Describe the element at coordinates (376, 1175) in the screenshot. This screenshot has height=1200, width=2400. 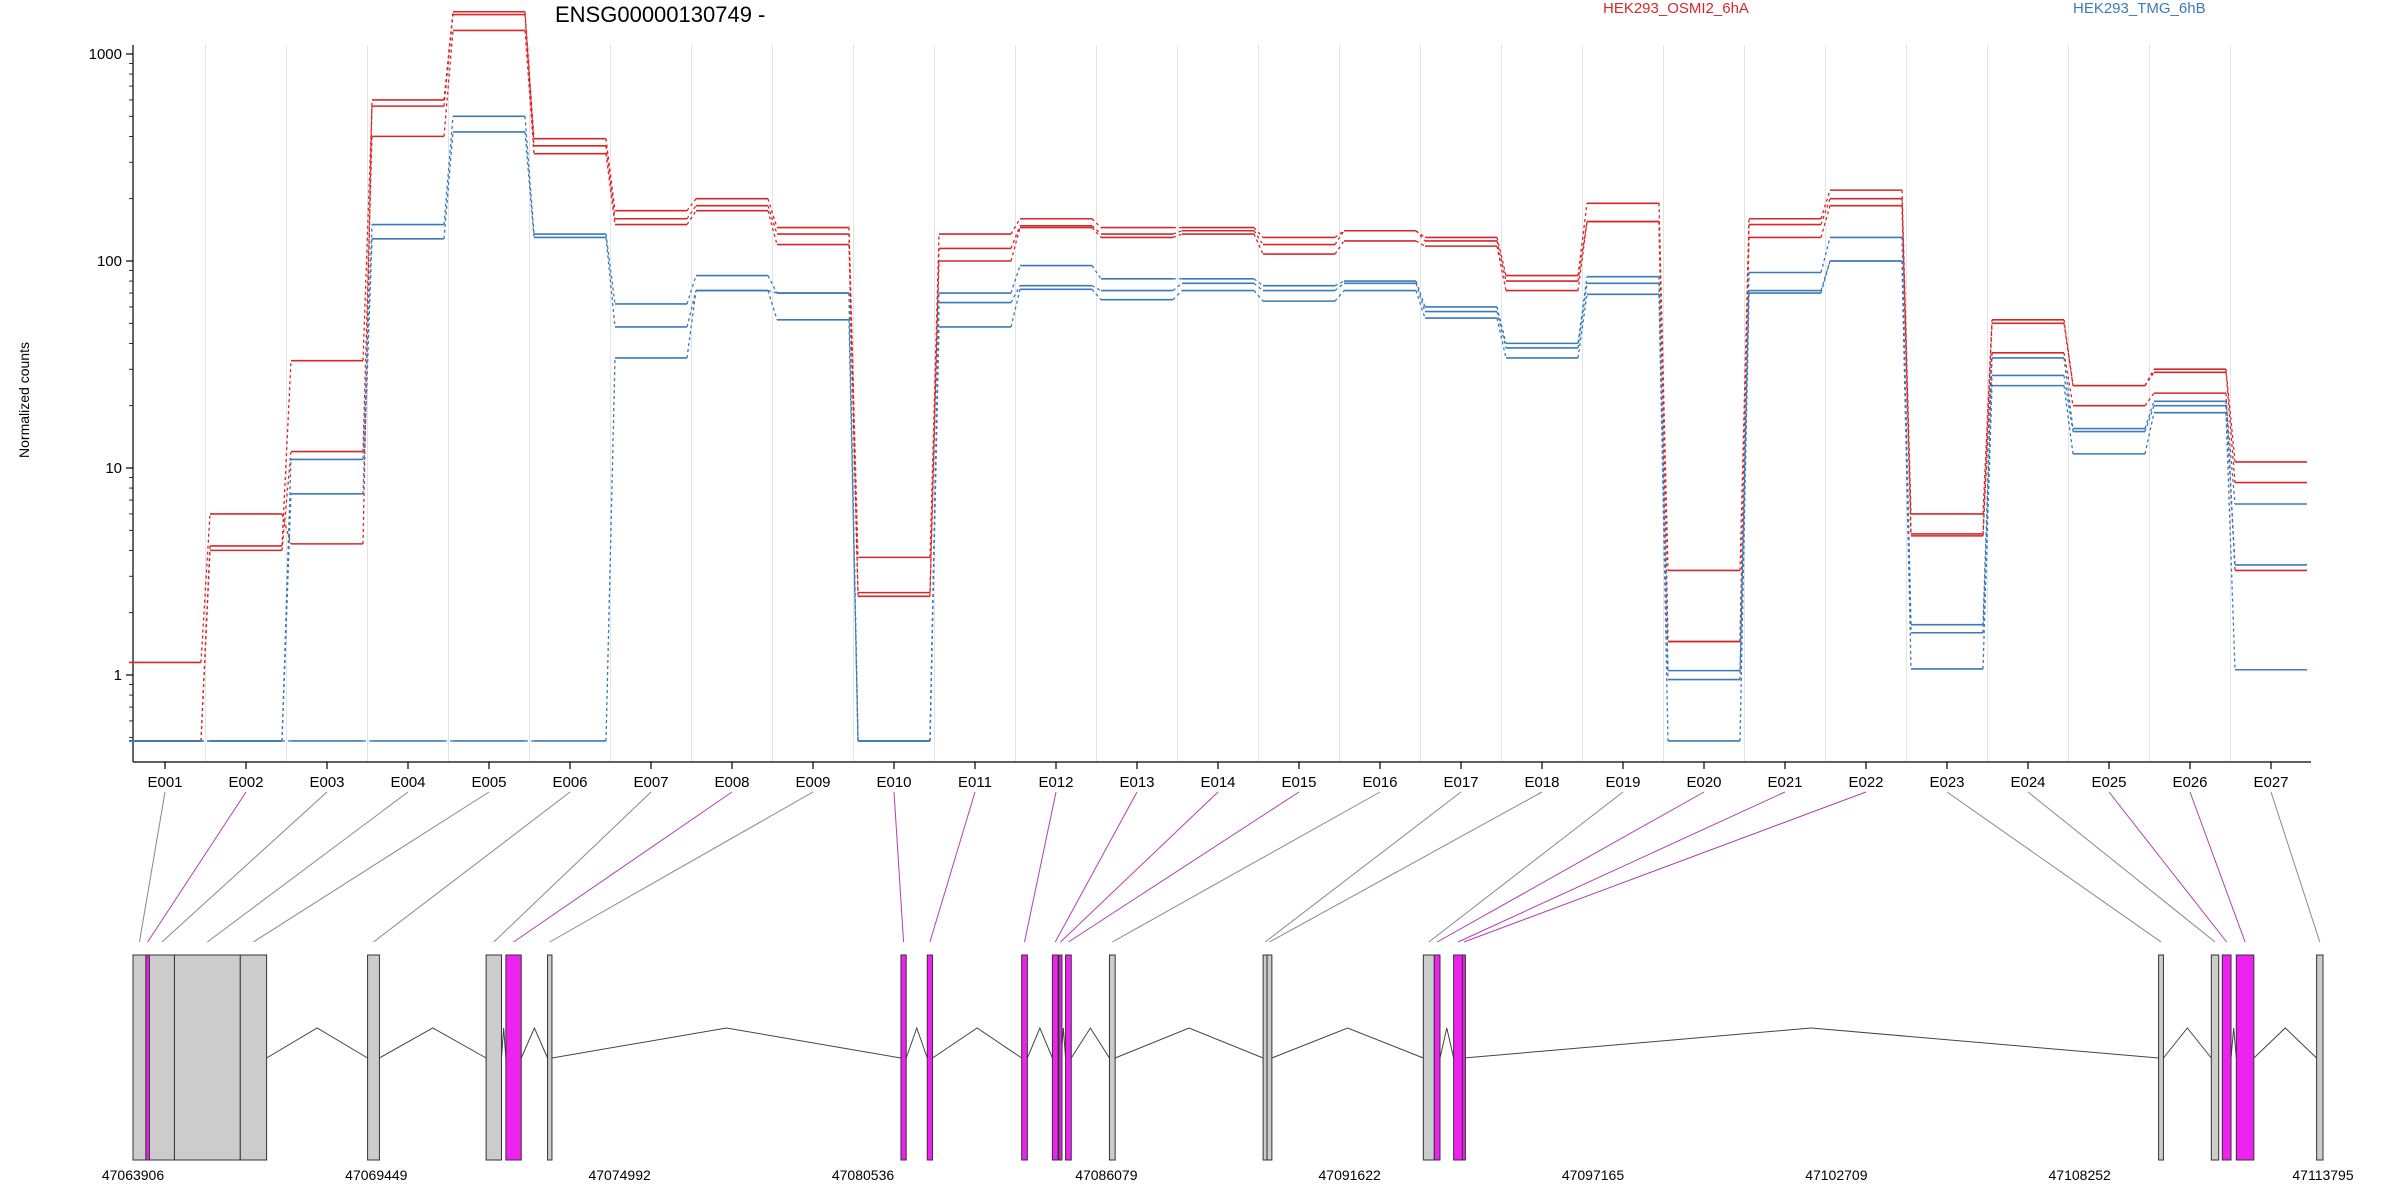
I see `genomic-tick-label: 47069449` at that location.